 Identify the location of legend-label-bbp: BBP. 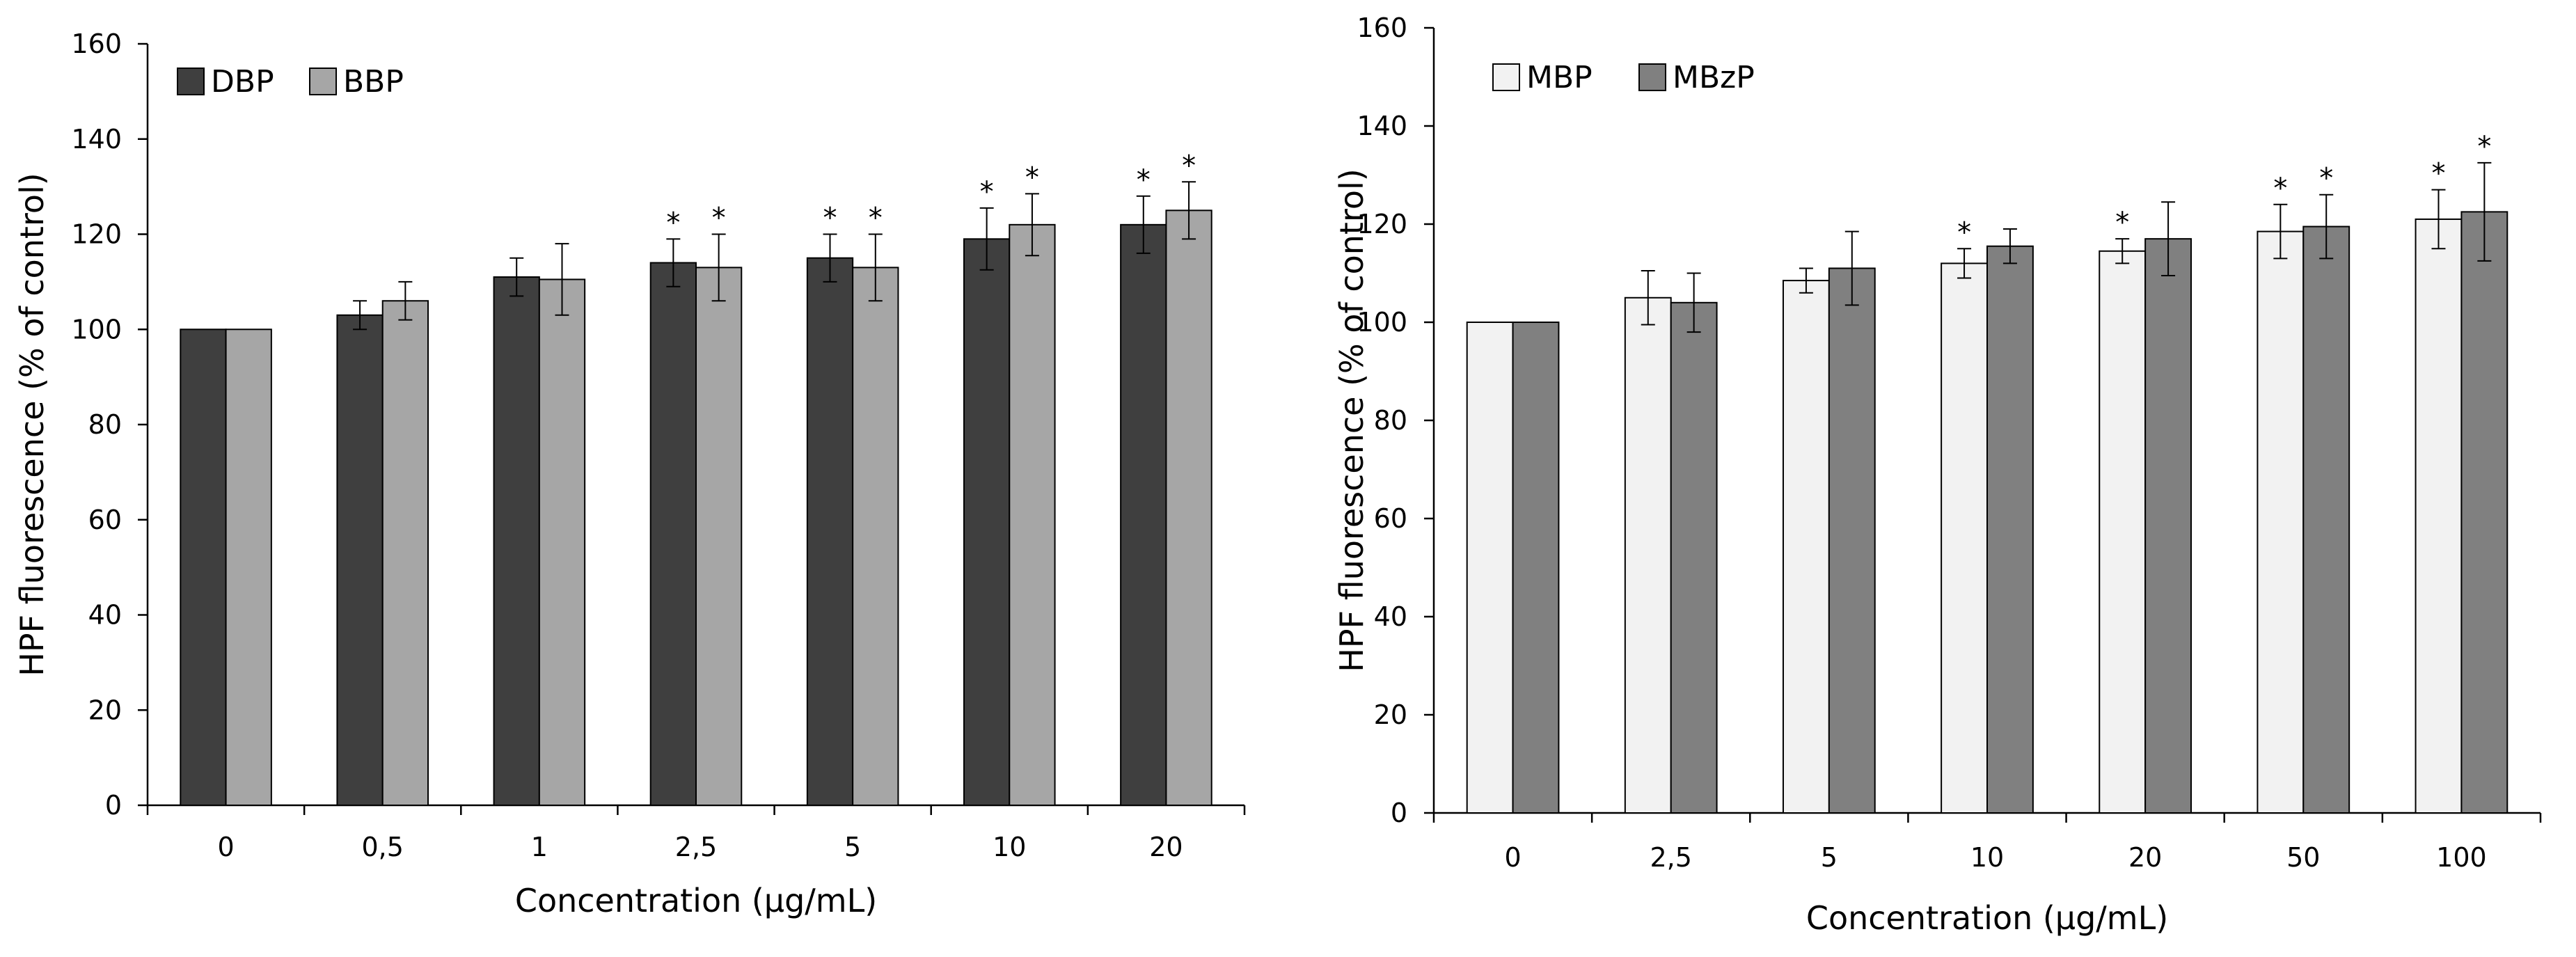
(373, 82).